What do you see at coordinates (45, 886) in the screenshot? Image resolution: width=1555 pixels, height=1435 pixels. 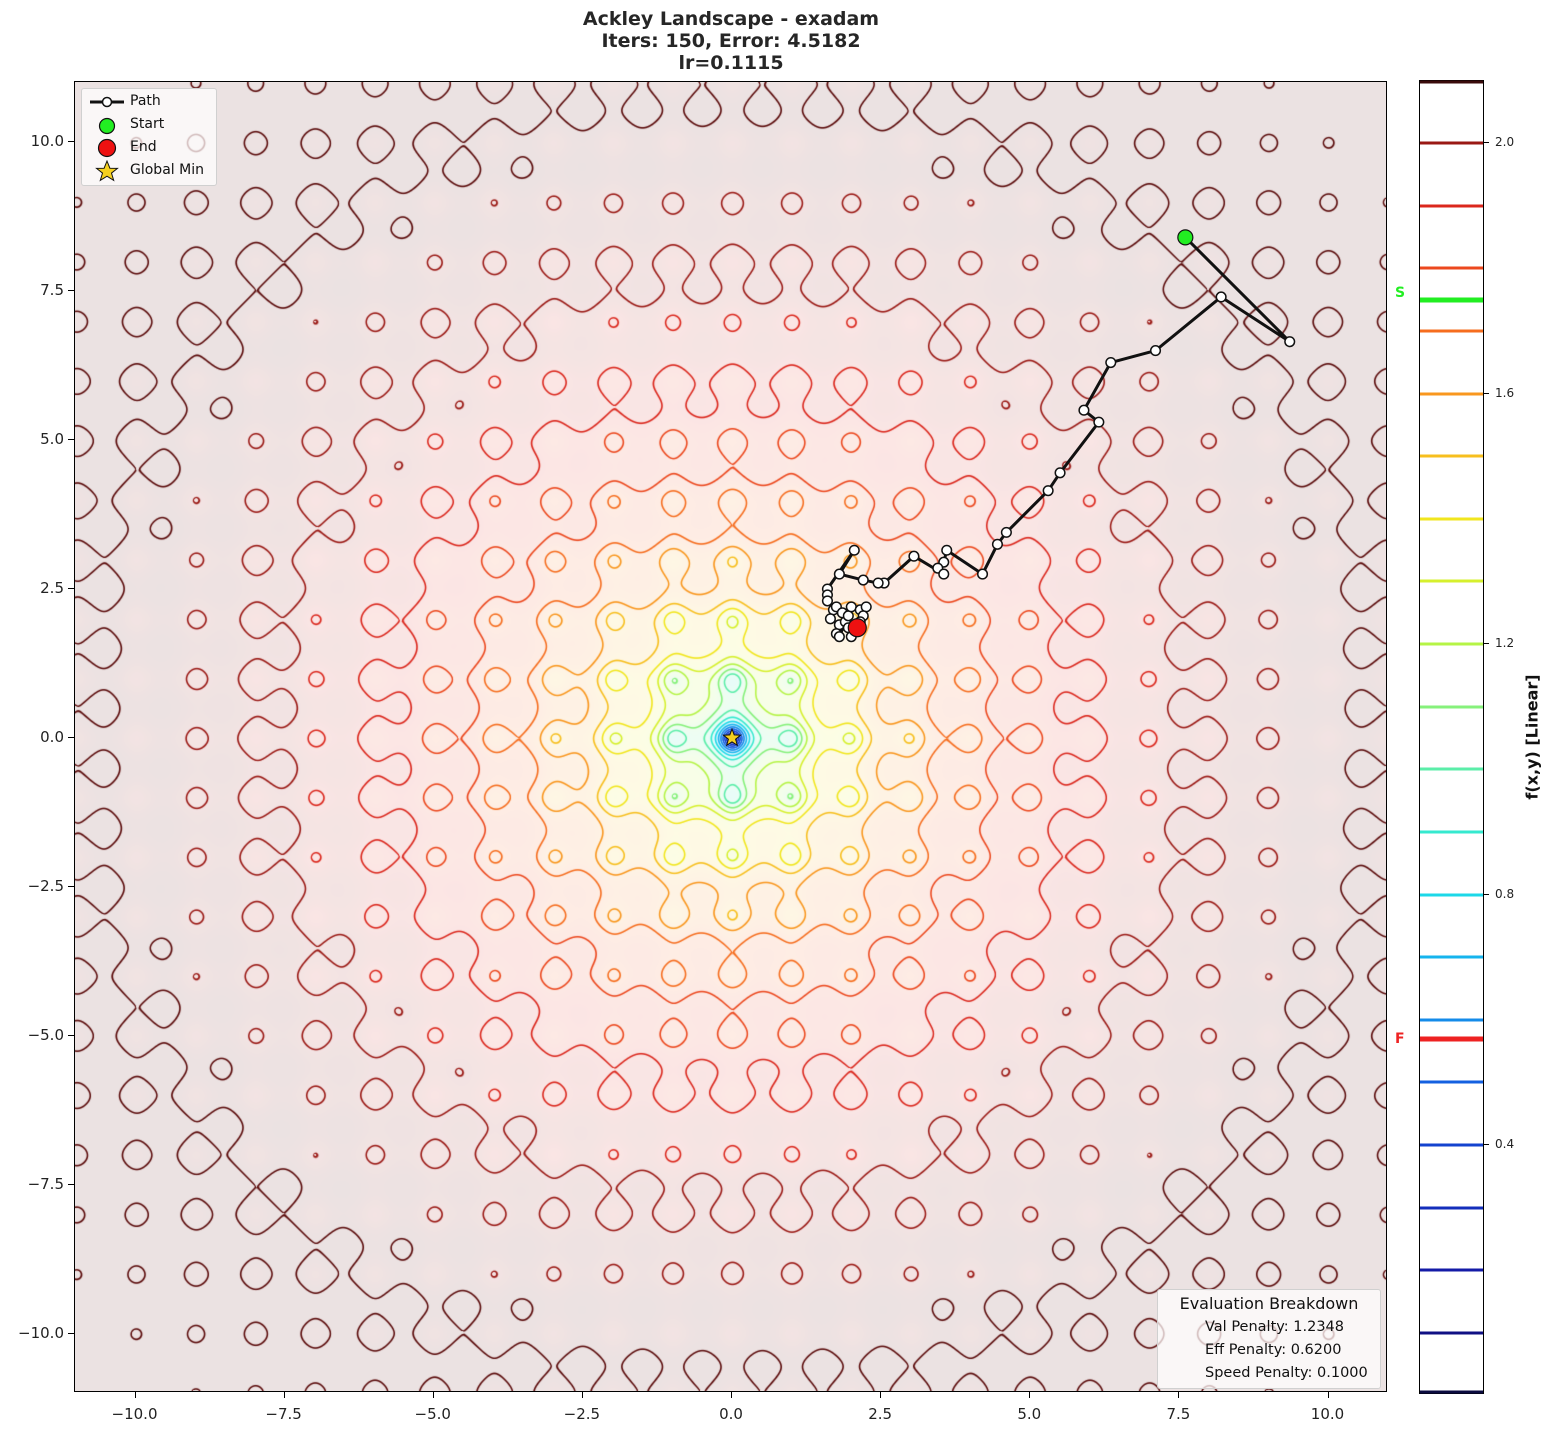 I see `y-tick-label: −2.5` at bounding box center [45, 886].